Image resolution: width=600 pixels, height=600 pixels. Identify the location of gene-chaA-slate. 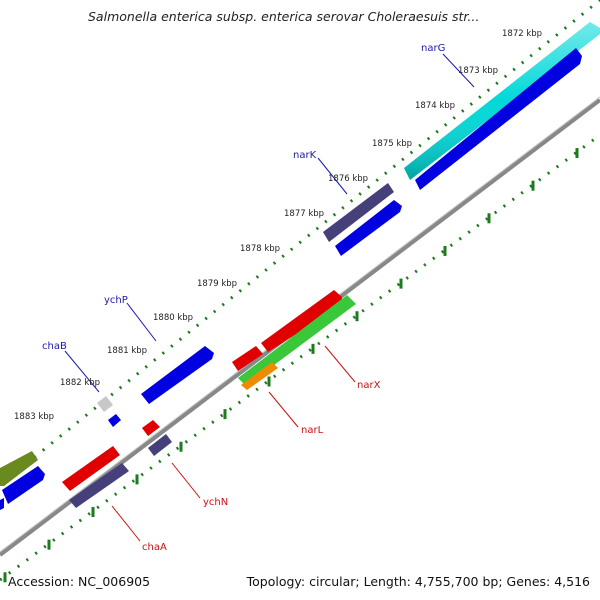
(99, 485).